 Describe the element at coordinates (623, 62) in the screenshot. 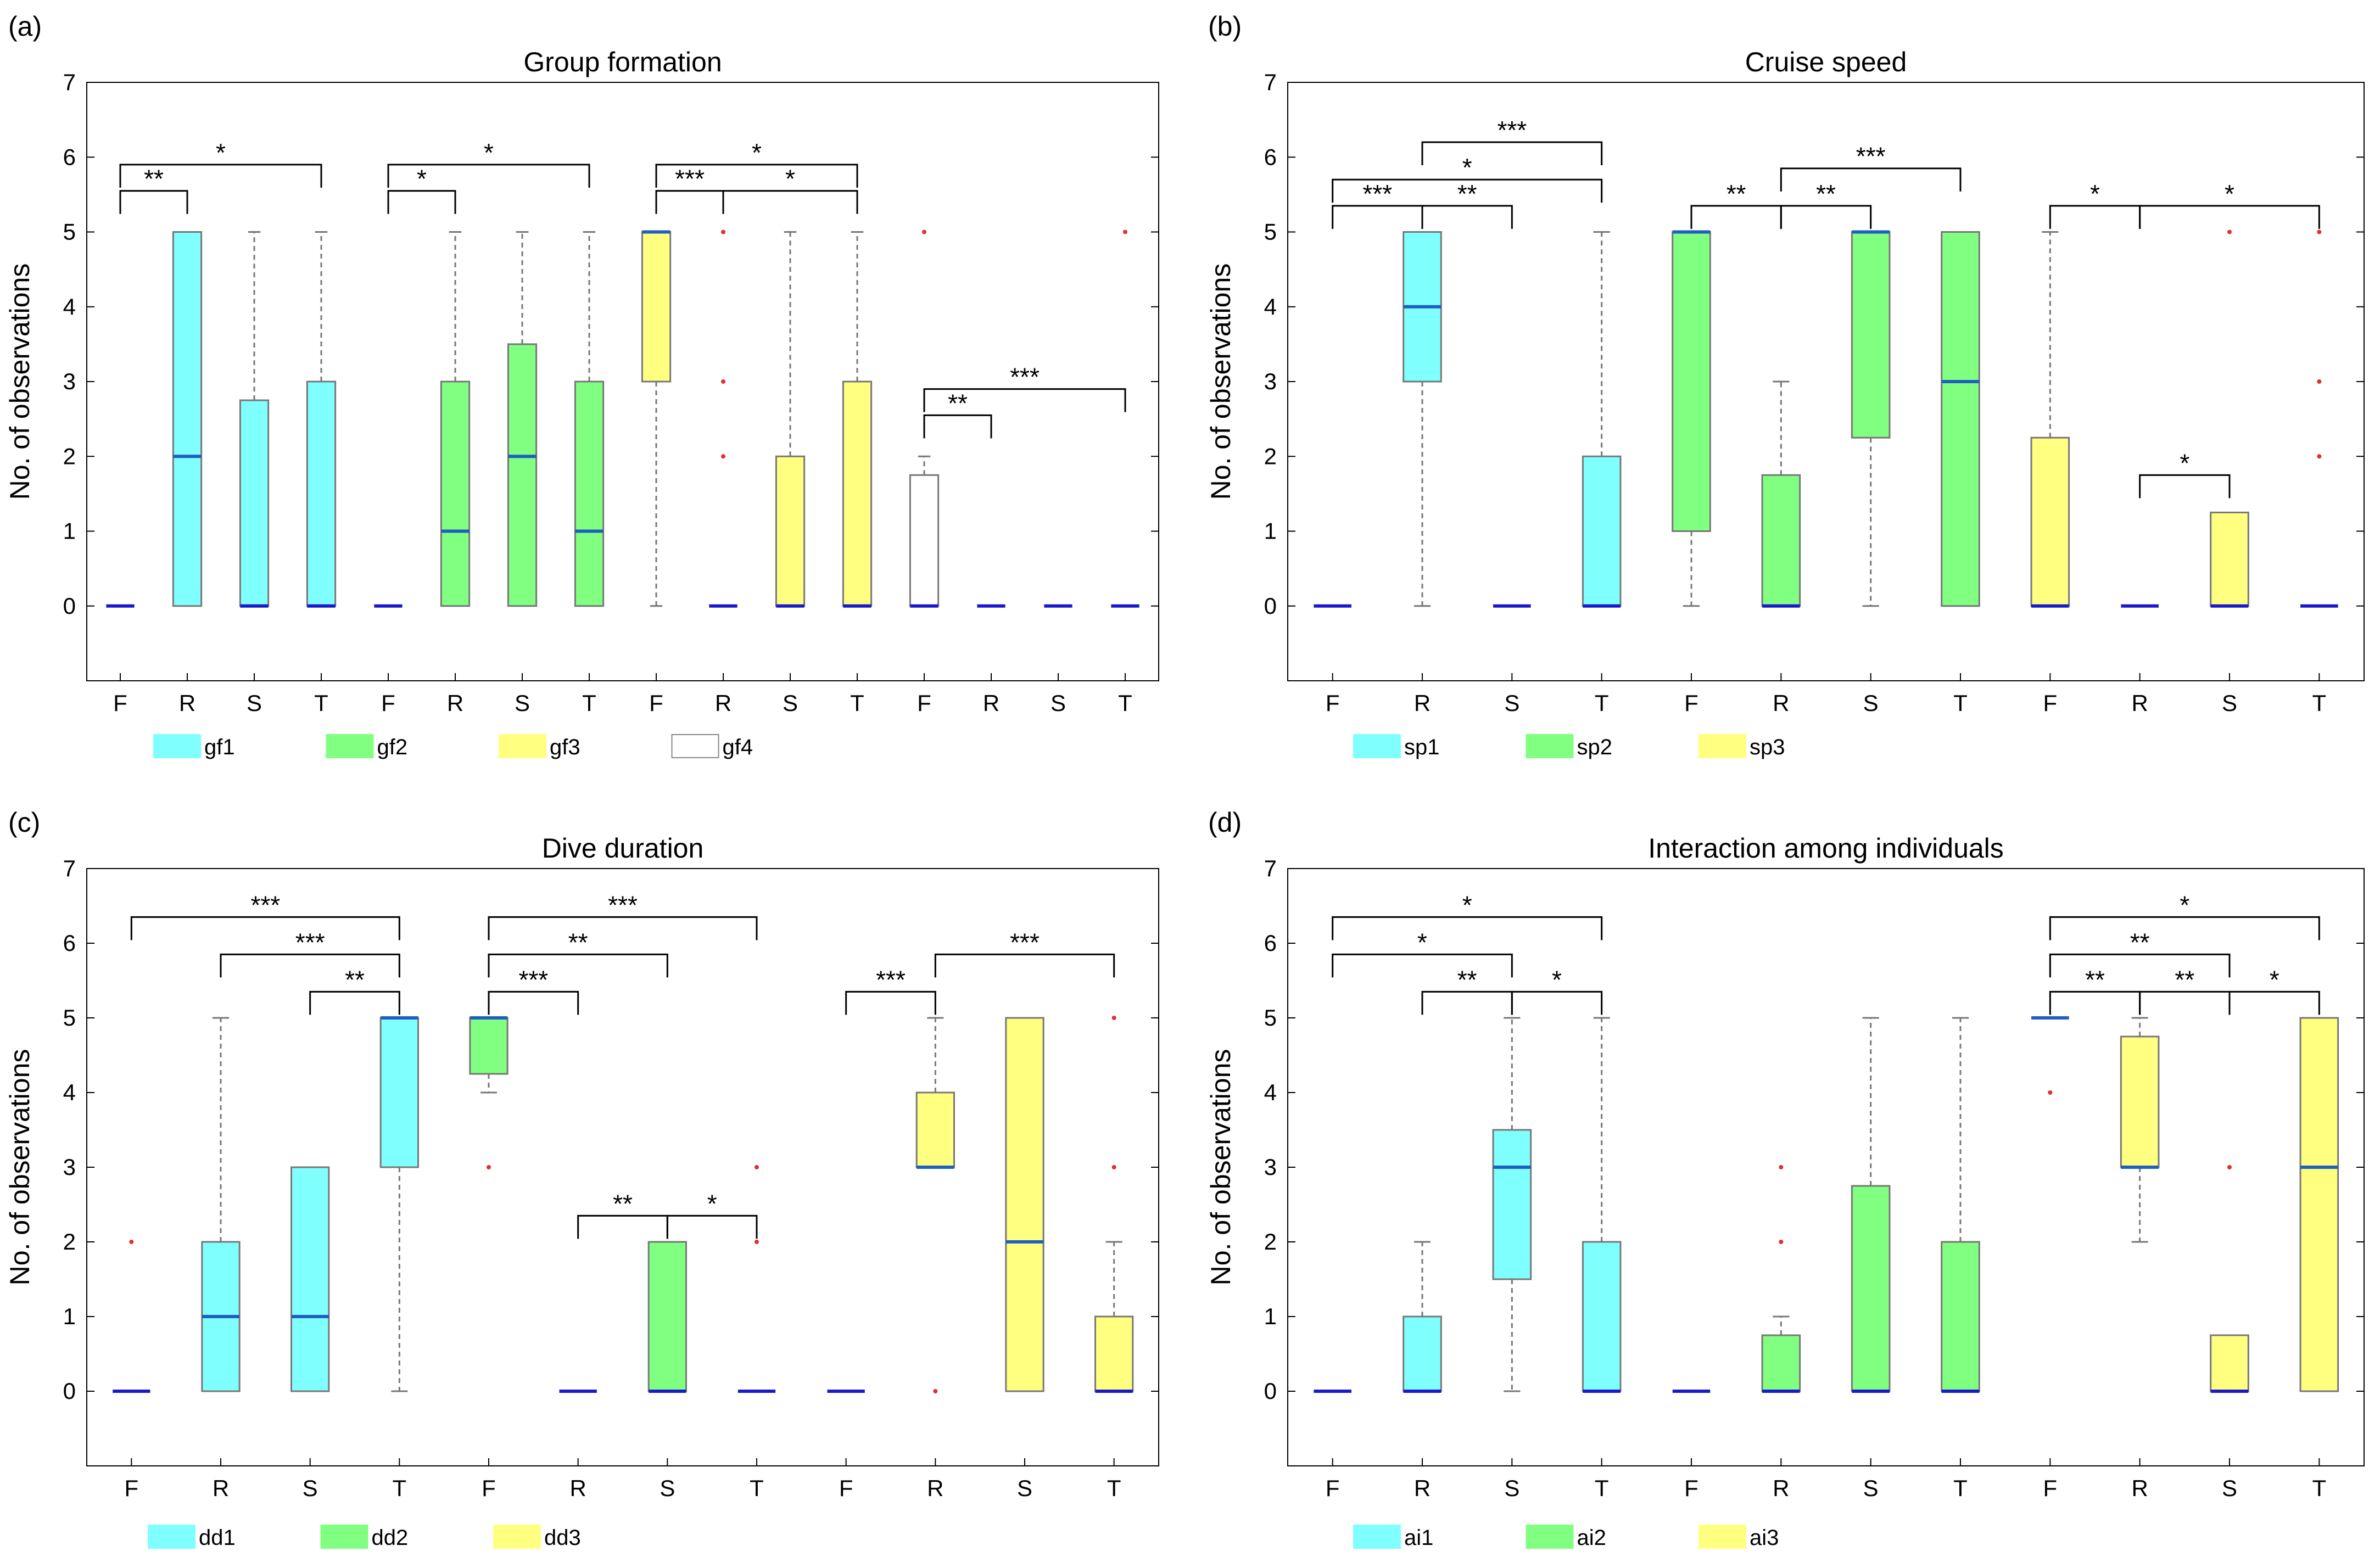

I see `chart-title: Group formation` at that location.